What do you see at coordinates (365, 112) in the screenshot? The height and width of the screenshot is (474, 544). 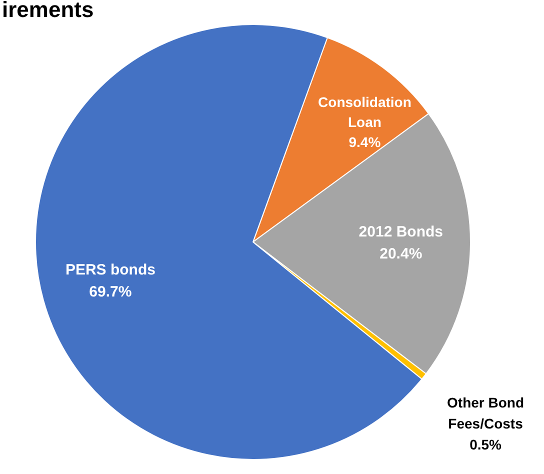 I see `slice-label: Consolidation Loan` at bounding box center [365, 112].